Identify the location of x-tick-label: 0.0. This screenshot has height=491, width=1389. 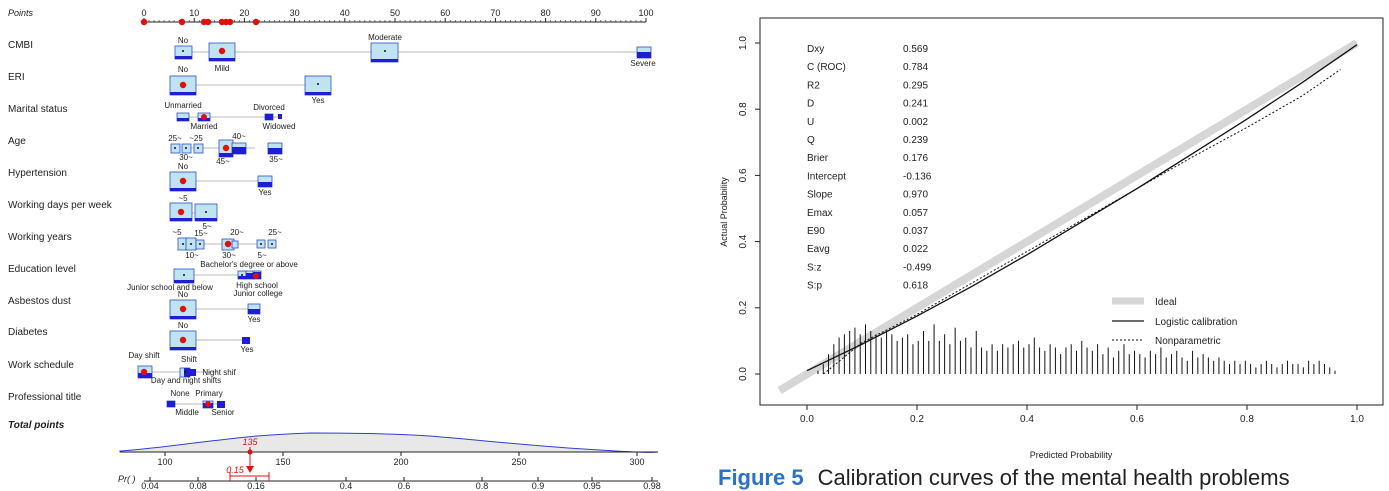
(807, 419).